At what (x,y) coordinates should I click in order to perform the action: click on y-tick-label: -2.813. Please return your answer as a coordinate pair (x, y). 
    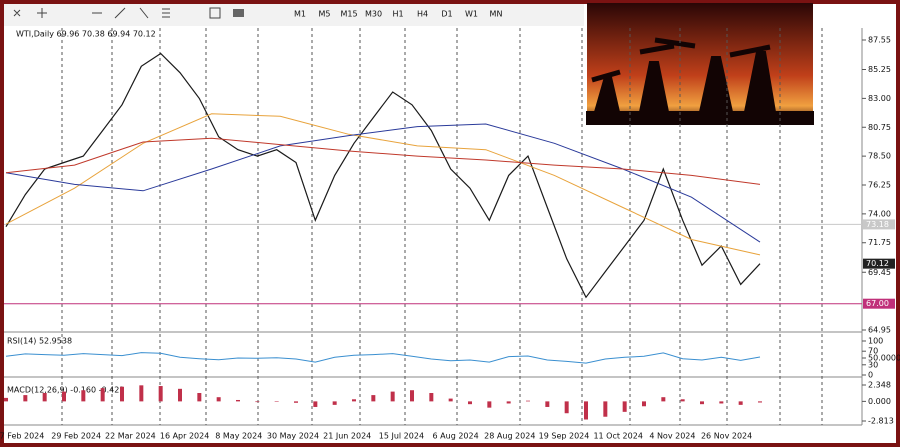
    Looking at the image, I should click on (881, 421).